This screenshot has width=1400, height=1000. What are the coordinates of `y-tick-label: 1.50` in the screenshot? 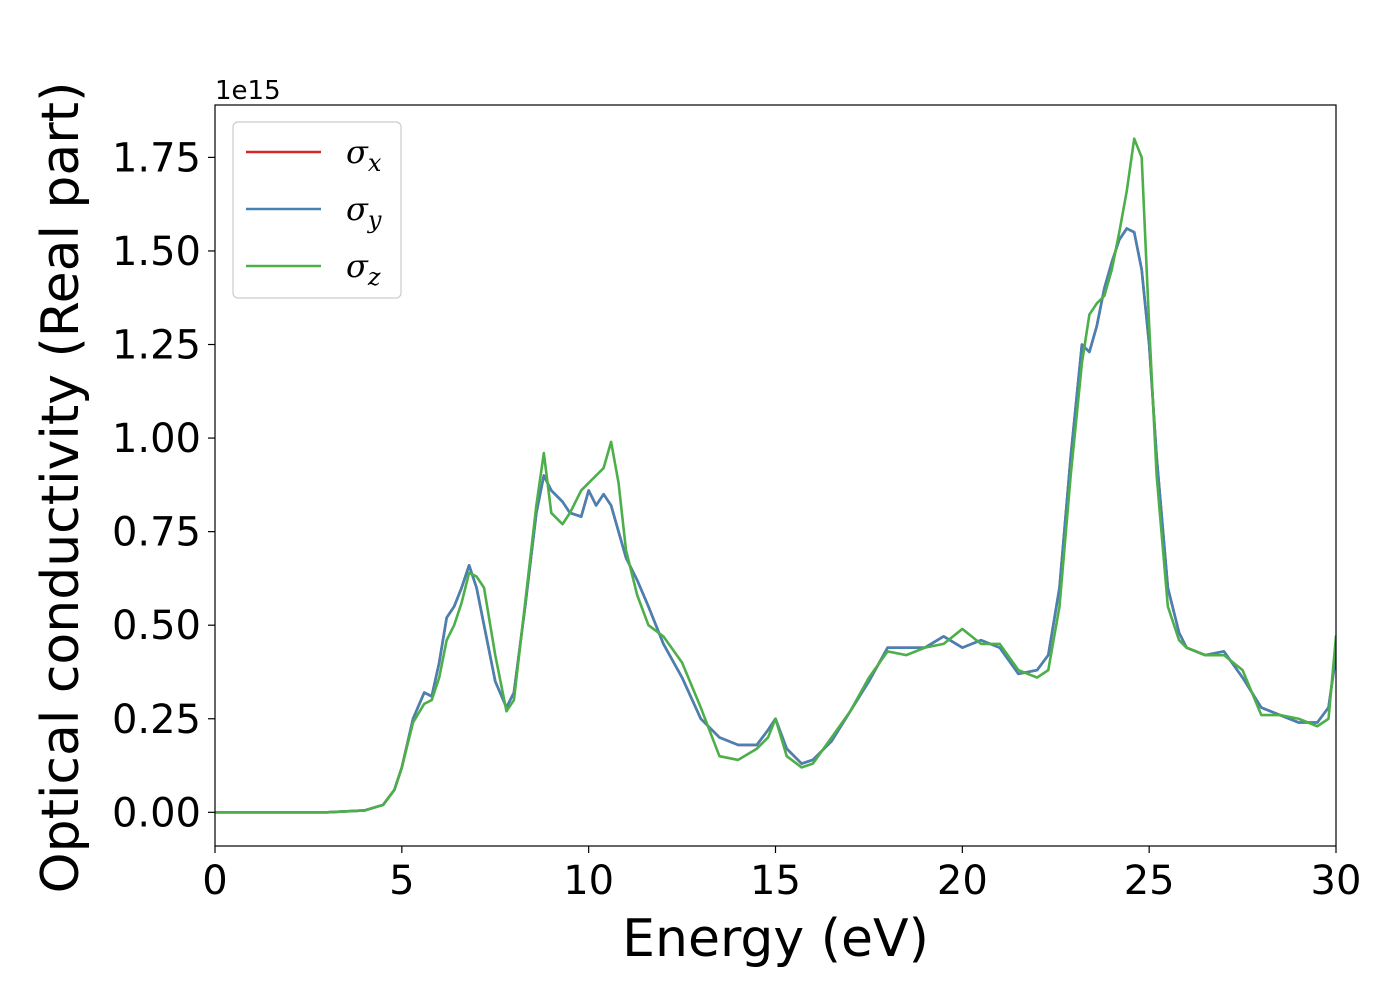 It's located at (156, 252).